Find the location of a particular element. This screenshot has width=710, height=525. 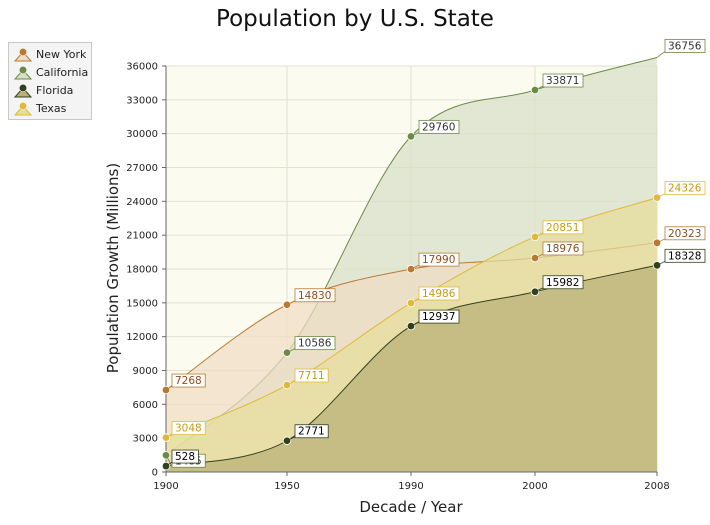

y-tick-label: 21000 is located at coordinates (142, 236).